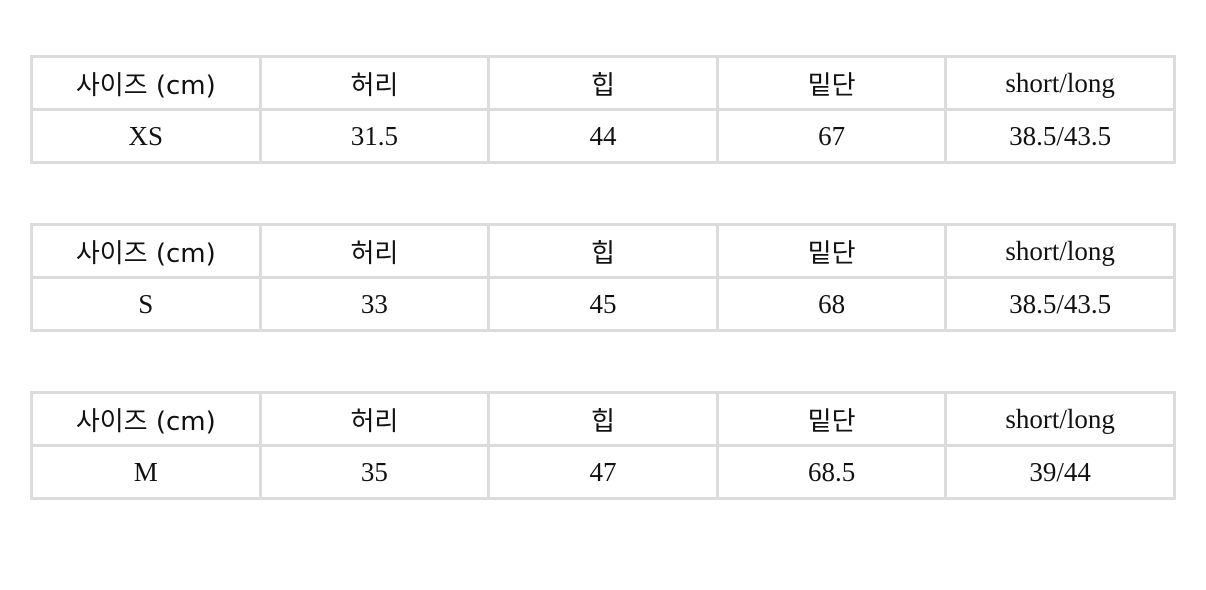  I want to click on hip-value: 47, so click(603, 472).